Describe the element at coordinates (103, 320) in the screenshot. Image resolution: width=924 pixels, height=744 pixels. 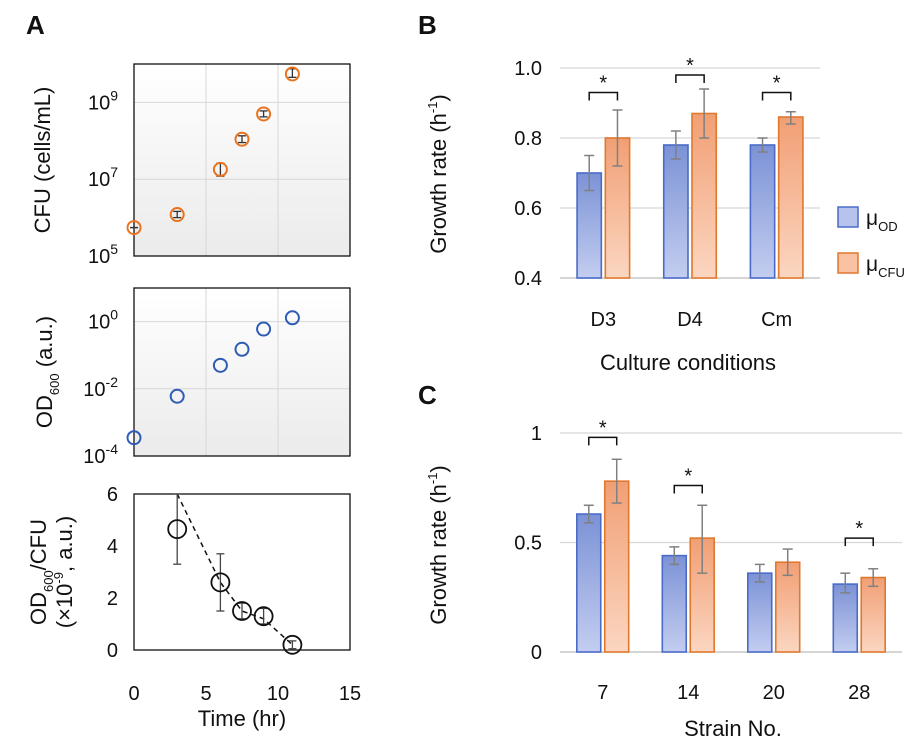
I see `y-tick-label: 10⁰` at that location.